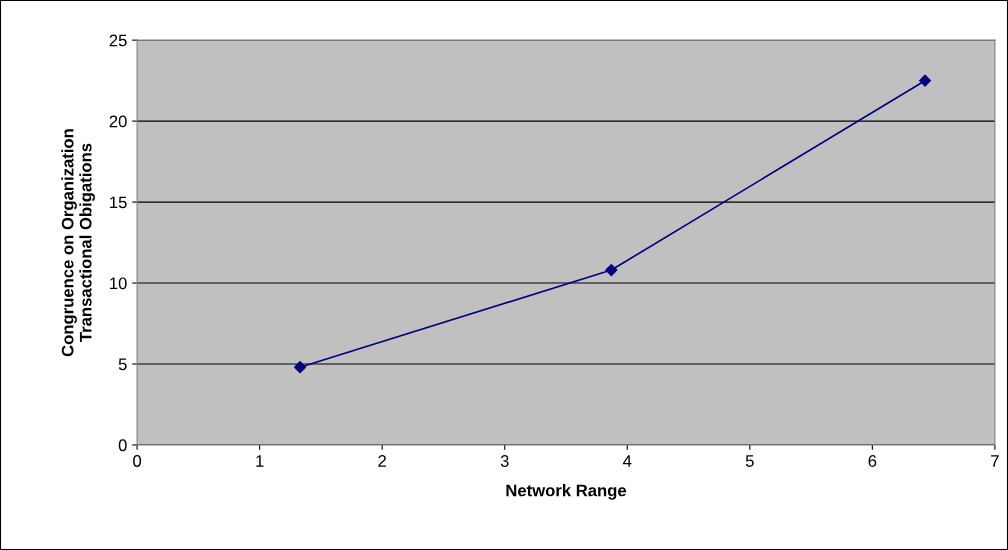 The image size is (1008, 550). What do you see at coordinates (382, 461) in the screenshot?
I see `x-tick-label: 2` at bounding box center [382, 461].